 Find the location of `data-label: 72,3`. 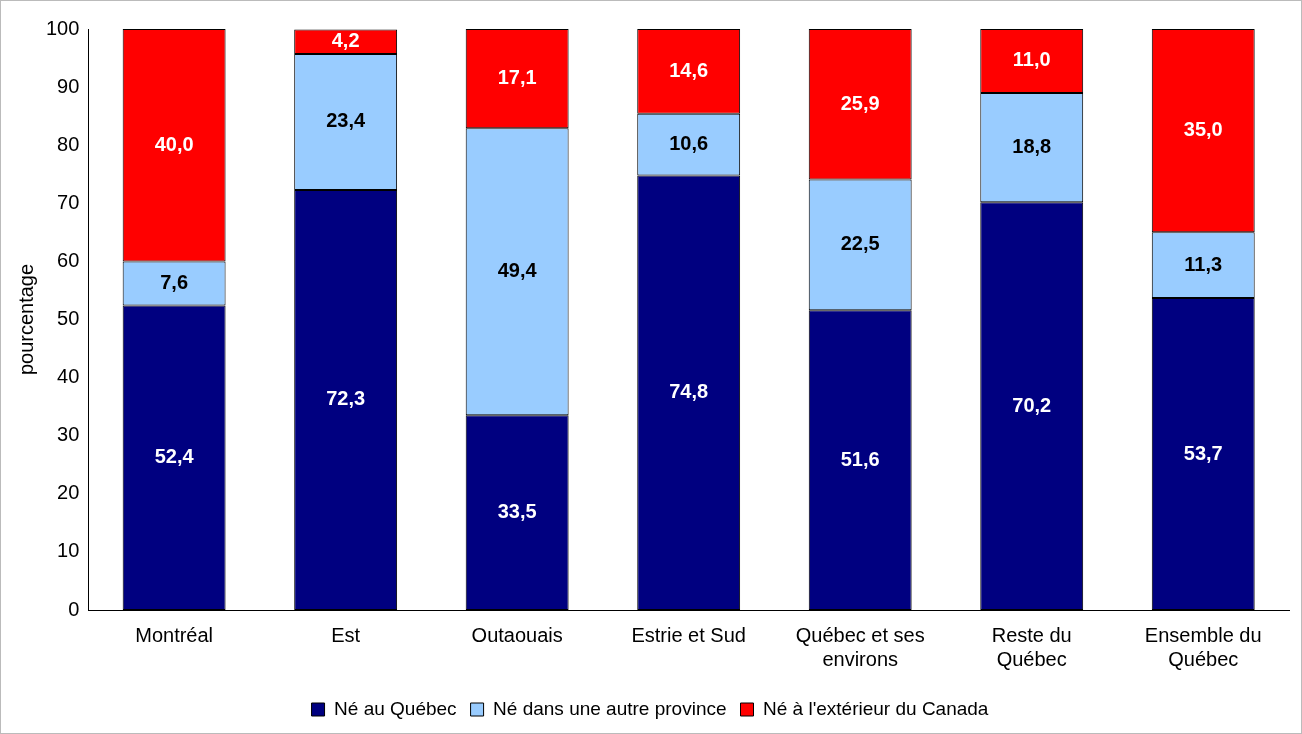

data-label: 72,3 is located at coordinates (346, 398).